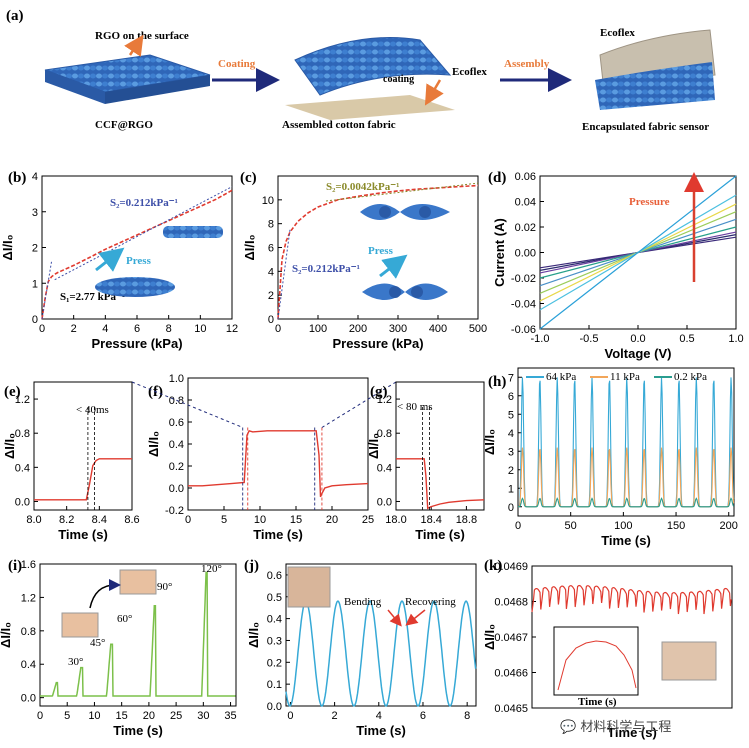  What do you see at coordinates (405, 212) in the screenshot?
I see `c-fabric-icon-top` at bounding box center [405, 212].